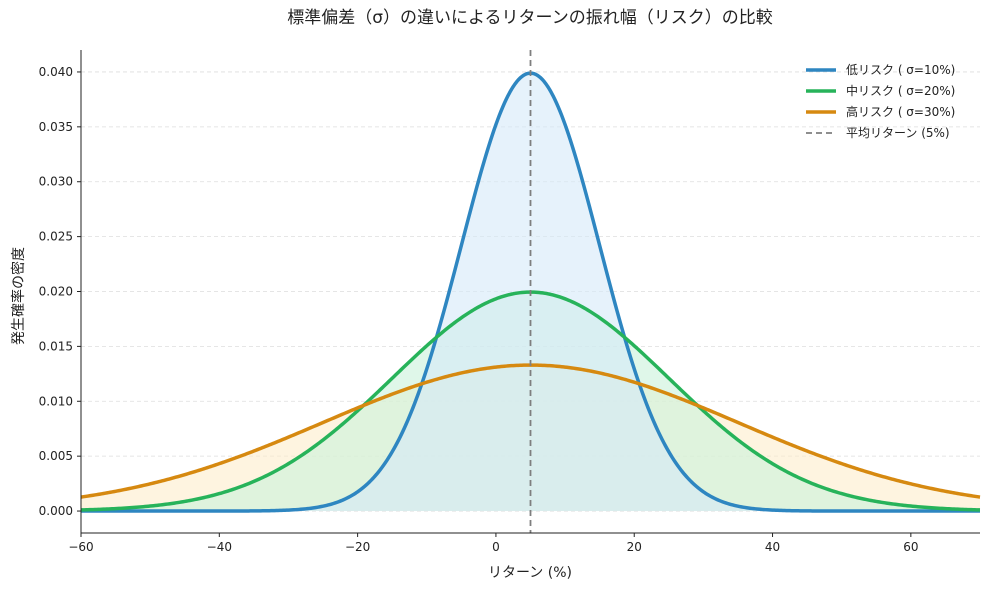 The width and height of the screenshot is (989, 589). What do you see at coordinates (18, 296) in the screenshot?
I see `y-axis-label: 発生確率の密度` at bounding box center [18, 296].